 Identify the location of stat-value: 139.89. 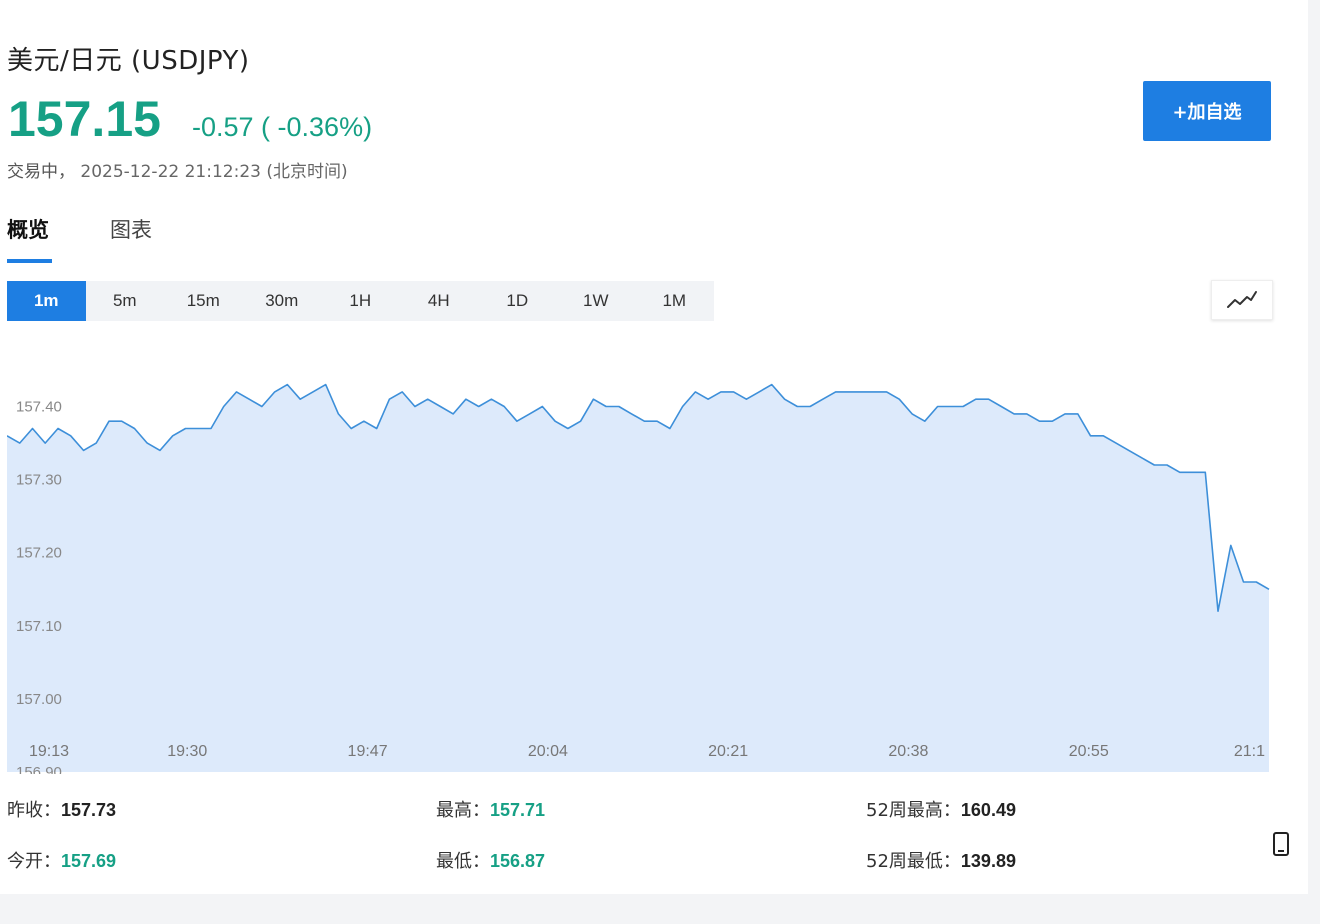
(988, 861).